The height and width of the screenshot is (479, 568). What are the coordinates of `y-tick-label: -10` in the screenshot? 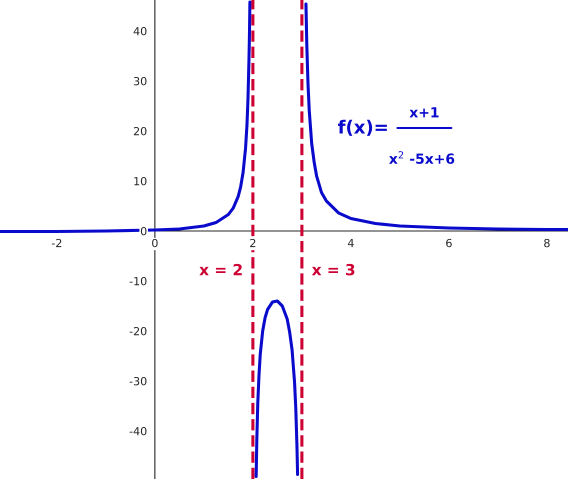 It's located at (138, 281).